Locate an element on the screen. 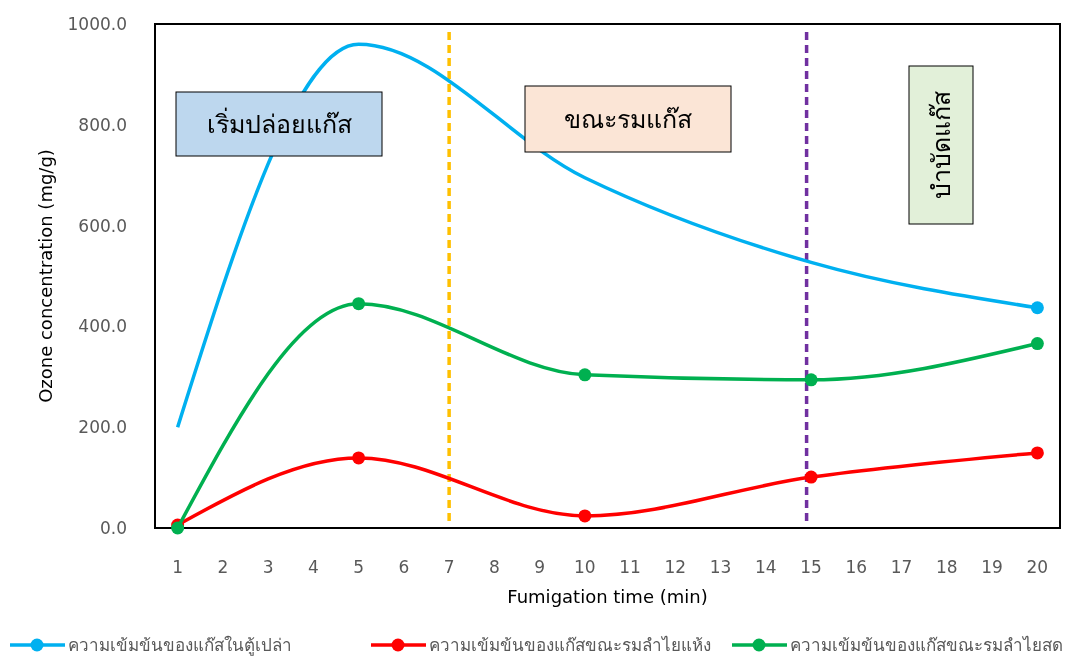  y-tick-label: 1000.0 is located at coordinates (97, 23).